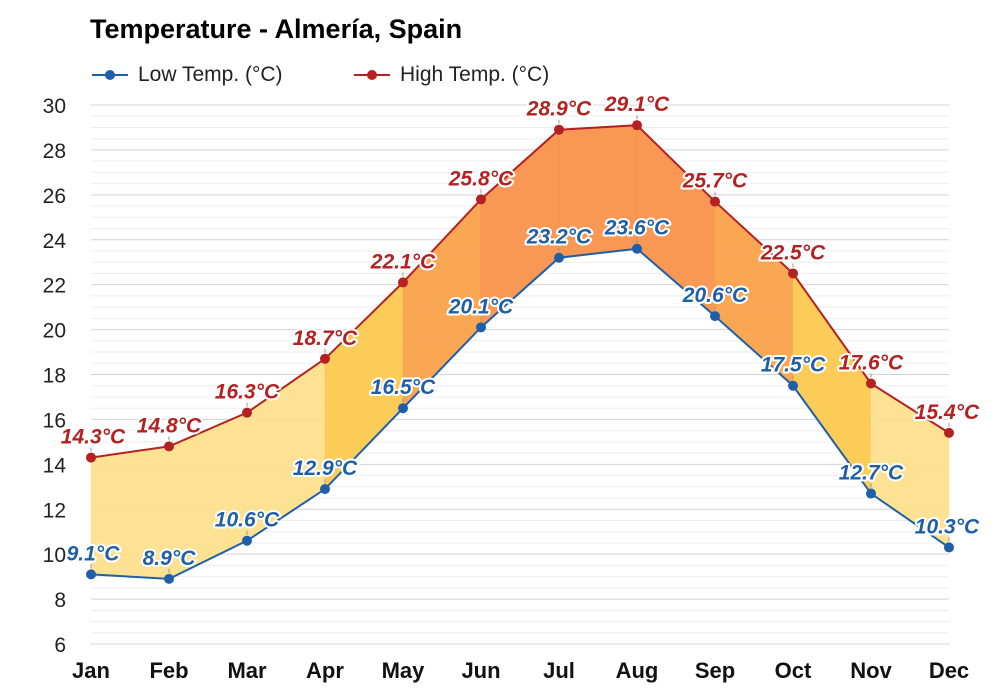  Describe the element at coordinates (949, 432) in the screenshot. I see `high-temp-point-dec` at that location.